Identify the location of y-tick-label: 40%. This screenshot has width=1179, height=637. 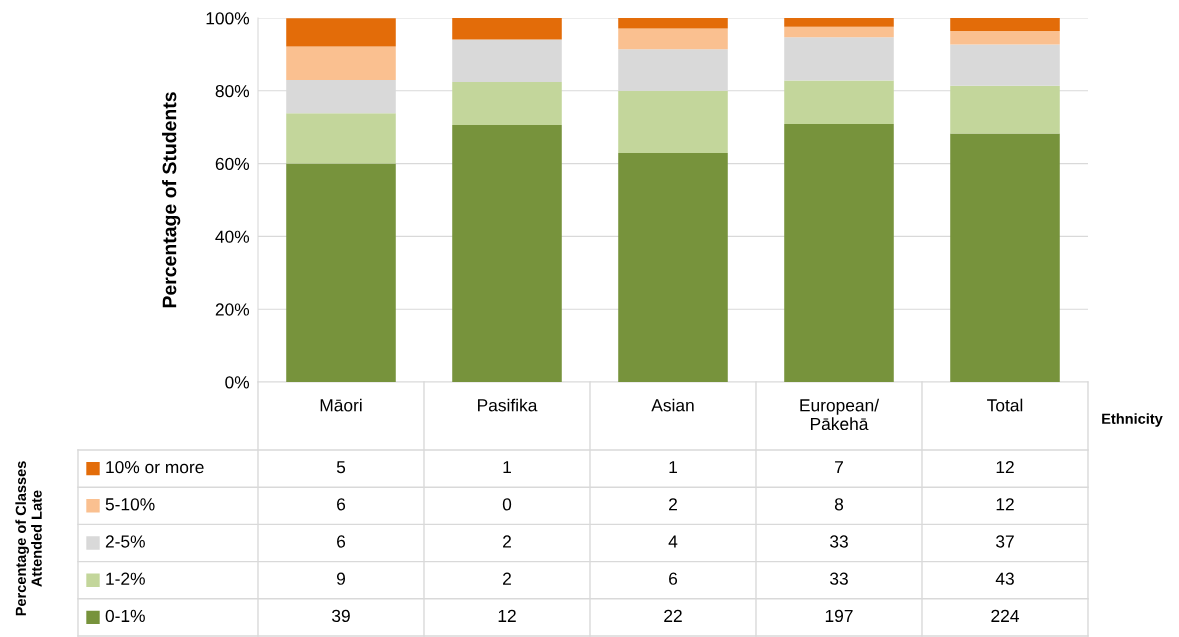
(232, 236).